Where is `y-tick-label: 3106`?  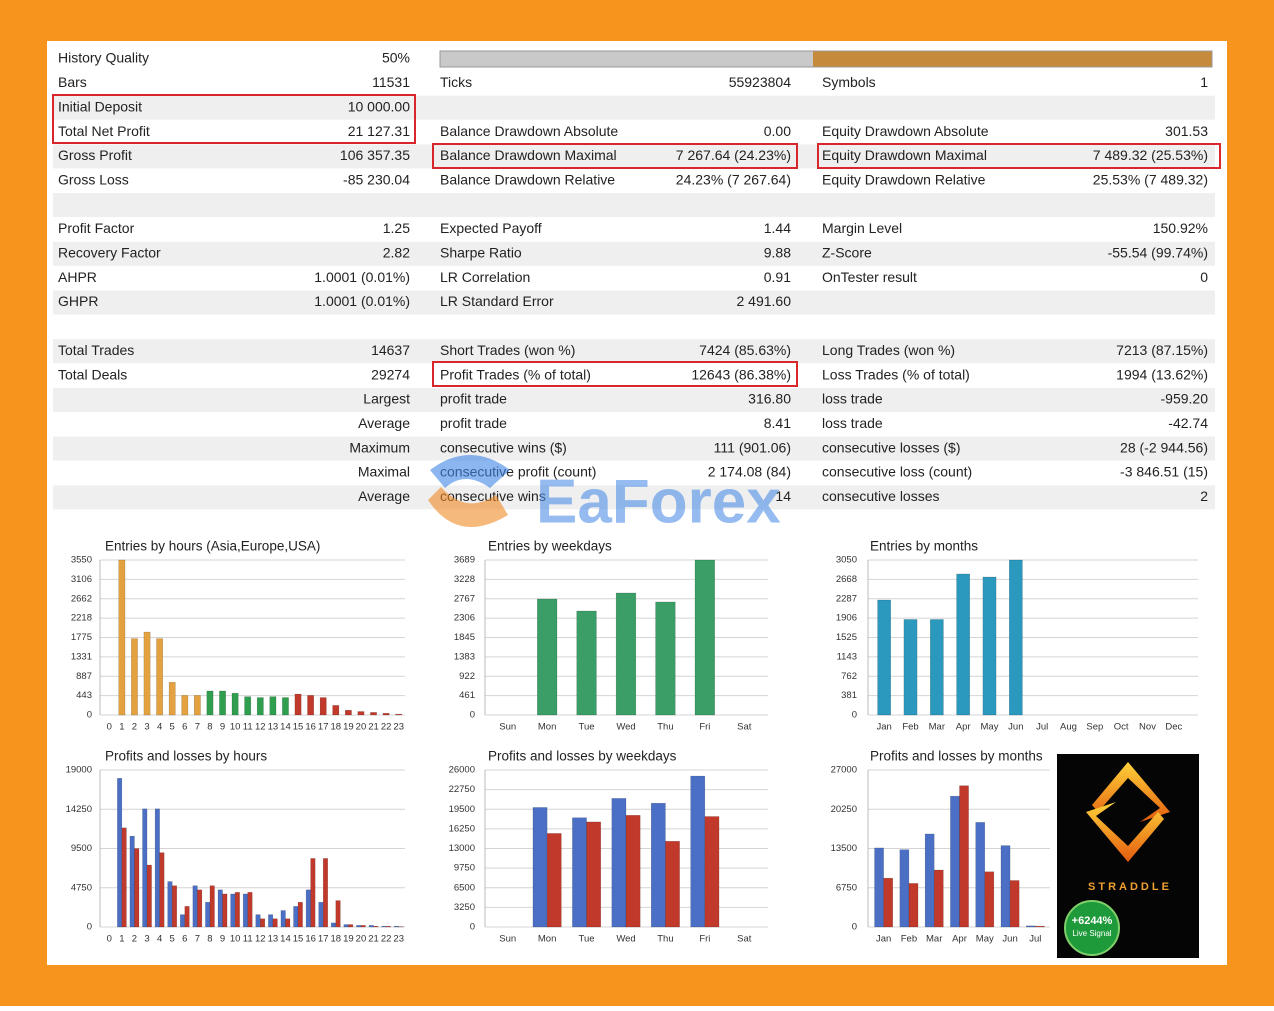
y-tick-label: 3106 is located at coordinates (81, 579).